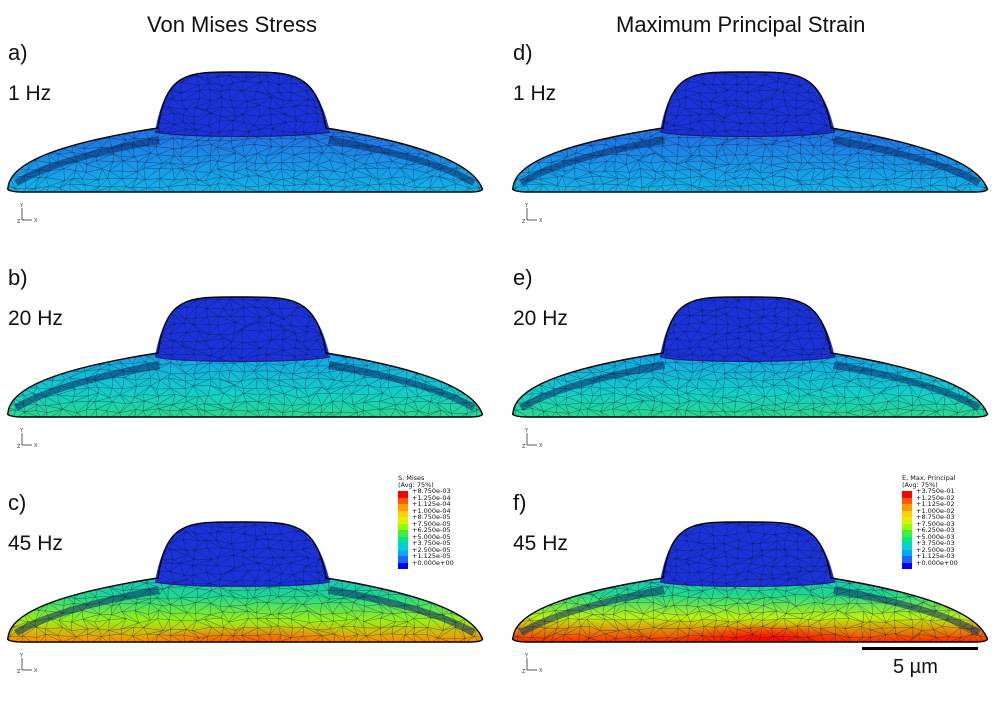 This screenshot has width=1000, height=715. Describe the element at coordinates (431, 543) in the screenshot. I see `legend-value: +3.750e-05` at that location.